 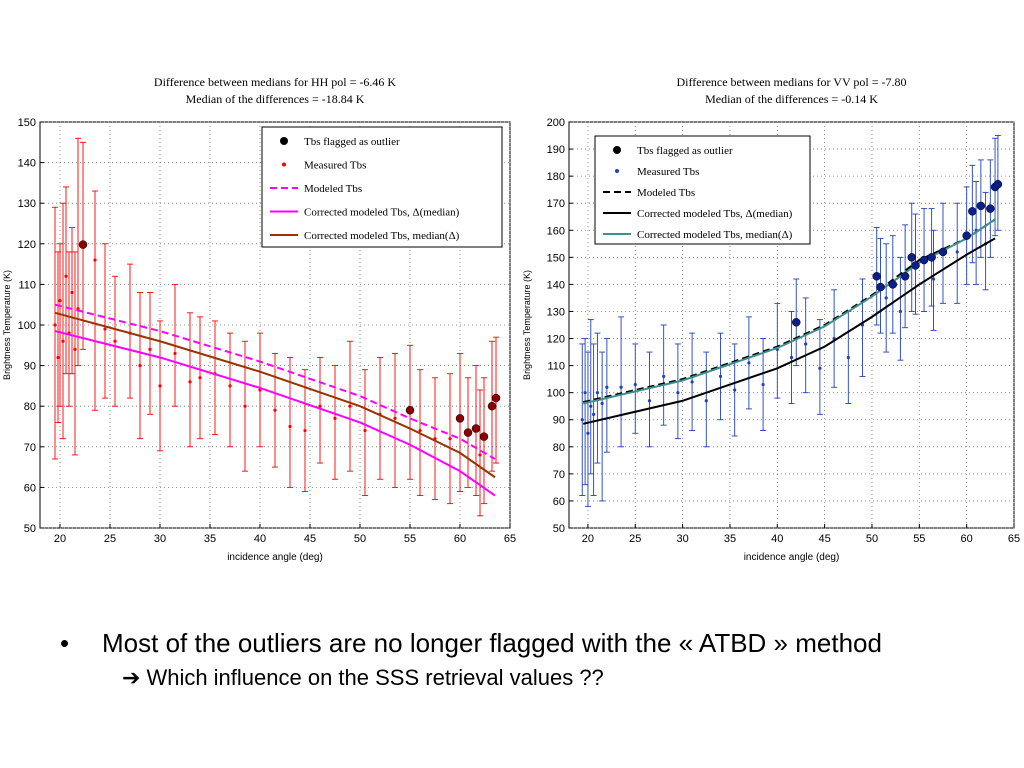 I want to click on legend-outlier-marker, so click(x=617, y=150).